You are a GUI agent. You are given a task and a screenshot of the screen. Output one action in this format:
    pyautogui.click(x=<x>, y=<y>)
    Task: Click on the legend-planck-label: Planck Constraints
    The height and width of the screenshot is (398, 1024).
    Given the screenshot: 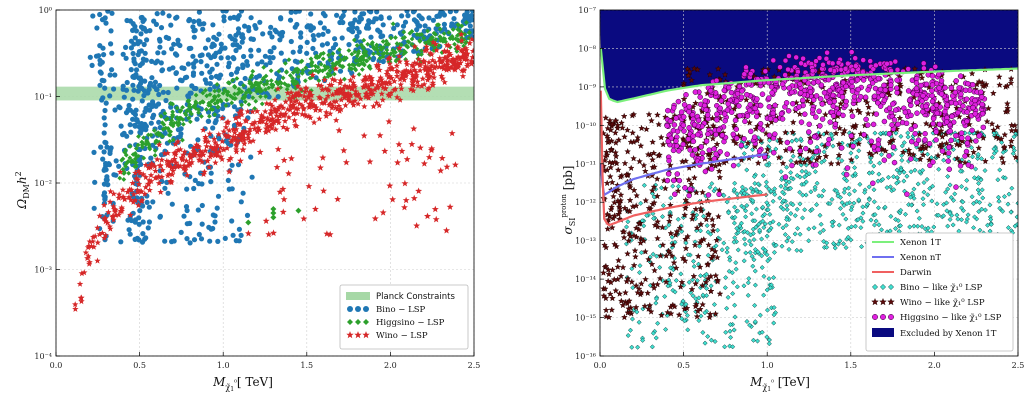 What is the action you would take?
    pyautogui.click(x=415, y=297)
    